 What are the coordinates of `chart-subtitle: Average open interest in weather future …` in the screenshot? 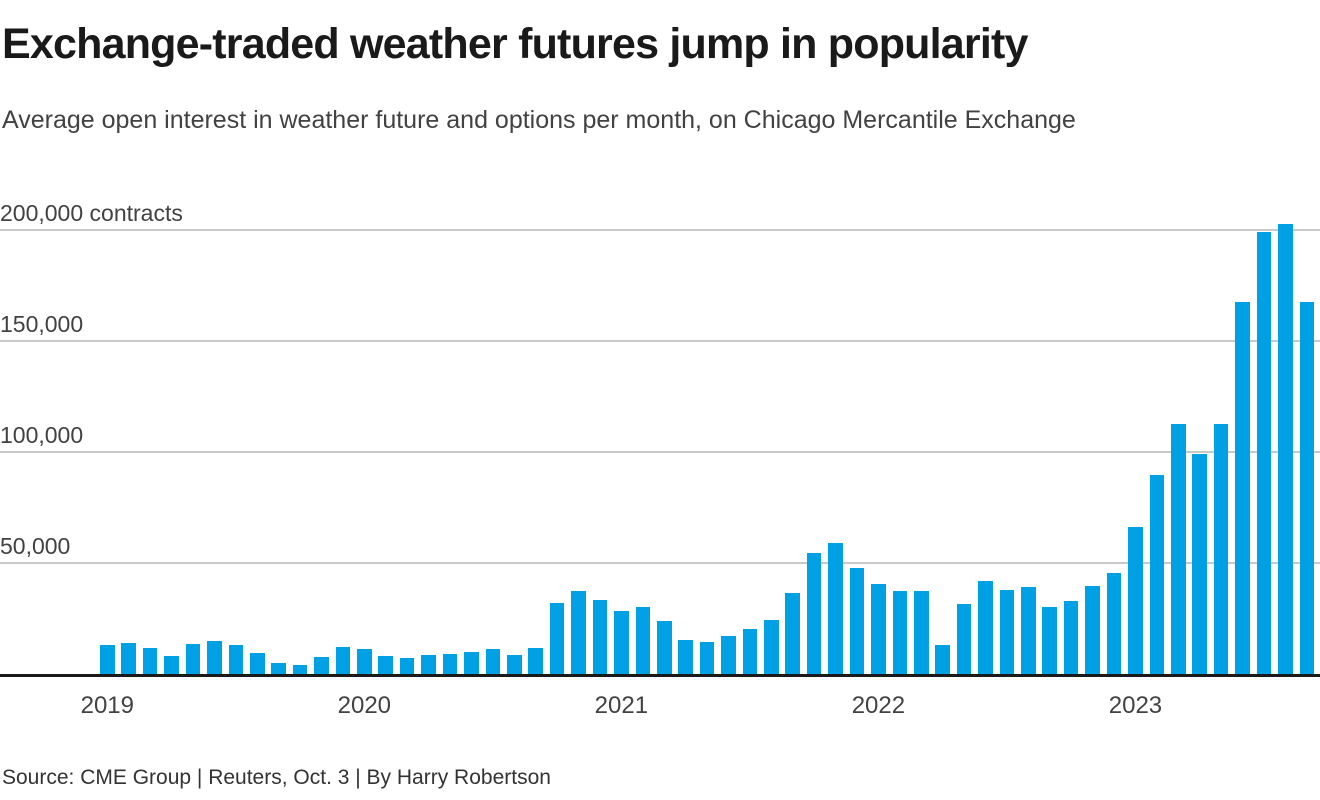 It's located at (539, 120).